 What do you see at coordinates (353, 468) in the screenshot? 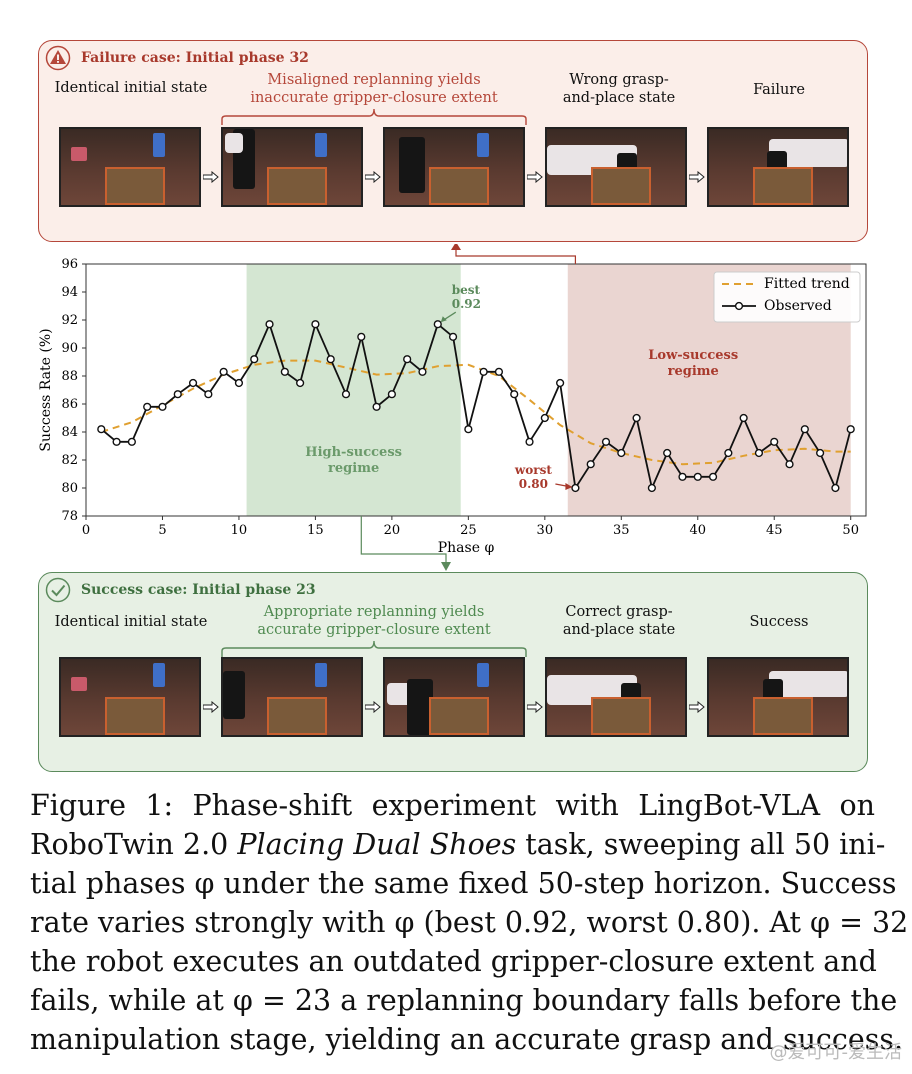
I see `regime-label-1-line2: regime` at bounding box center [353, 468].